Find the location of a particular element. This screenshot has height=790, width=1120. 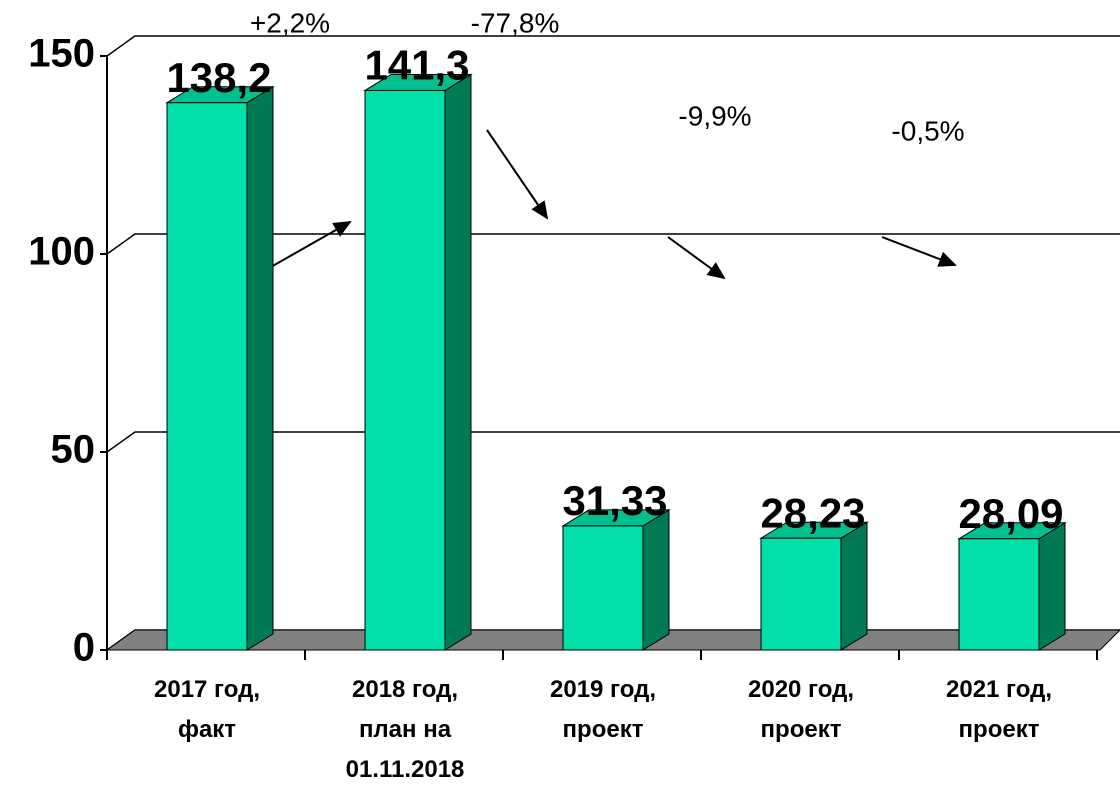

annotation: -9,9% is located at coordinates (714, 115).